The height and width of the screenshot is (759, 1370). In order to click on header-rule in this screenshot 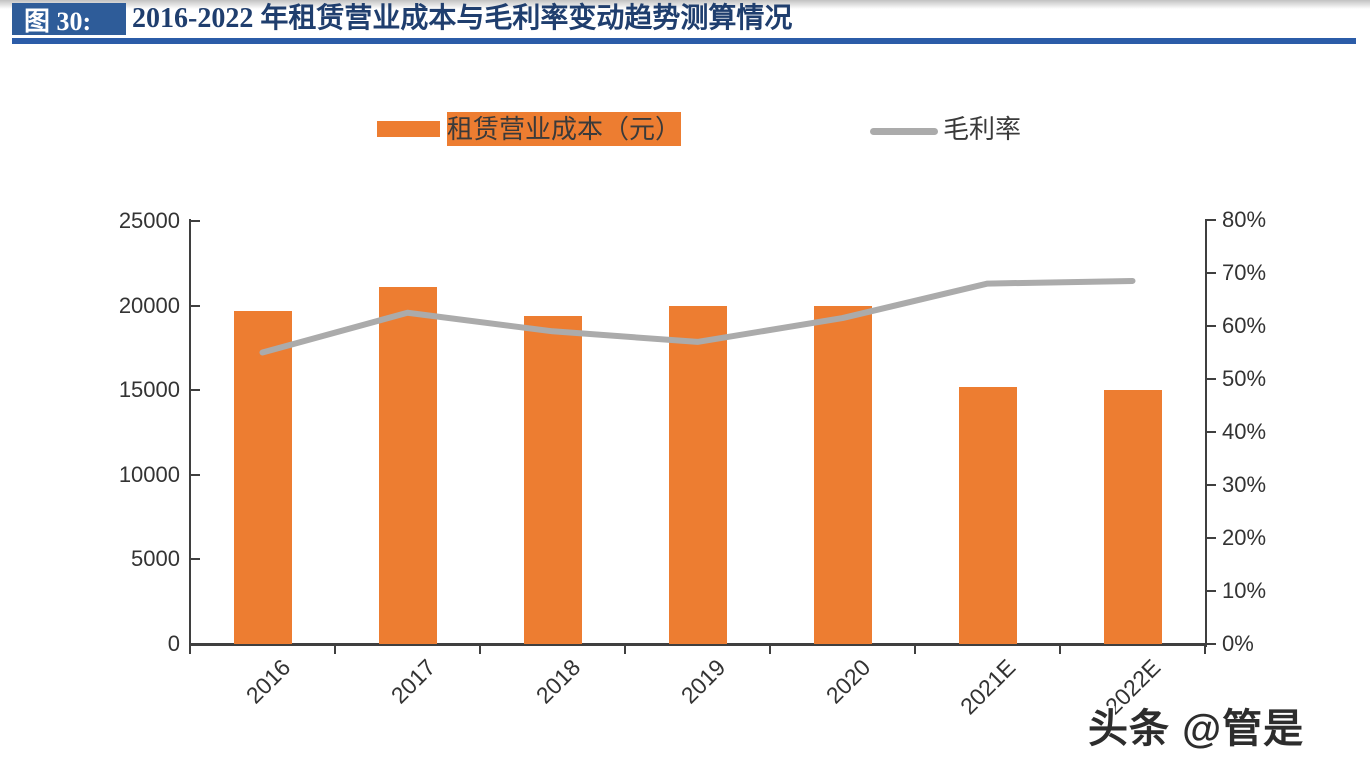, I will do `click(684, 41)`.